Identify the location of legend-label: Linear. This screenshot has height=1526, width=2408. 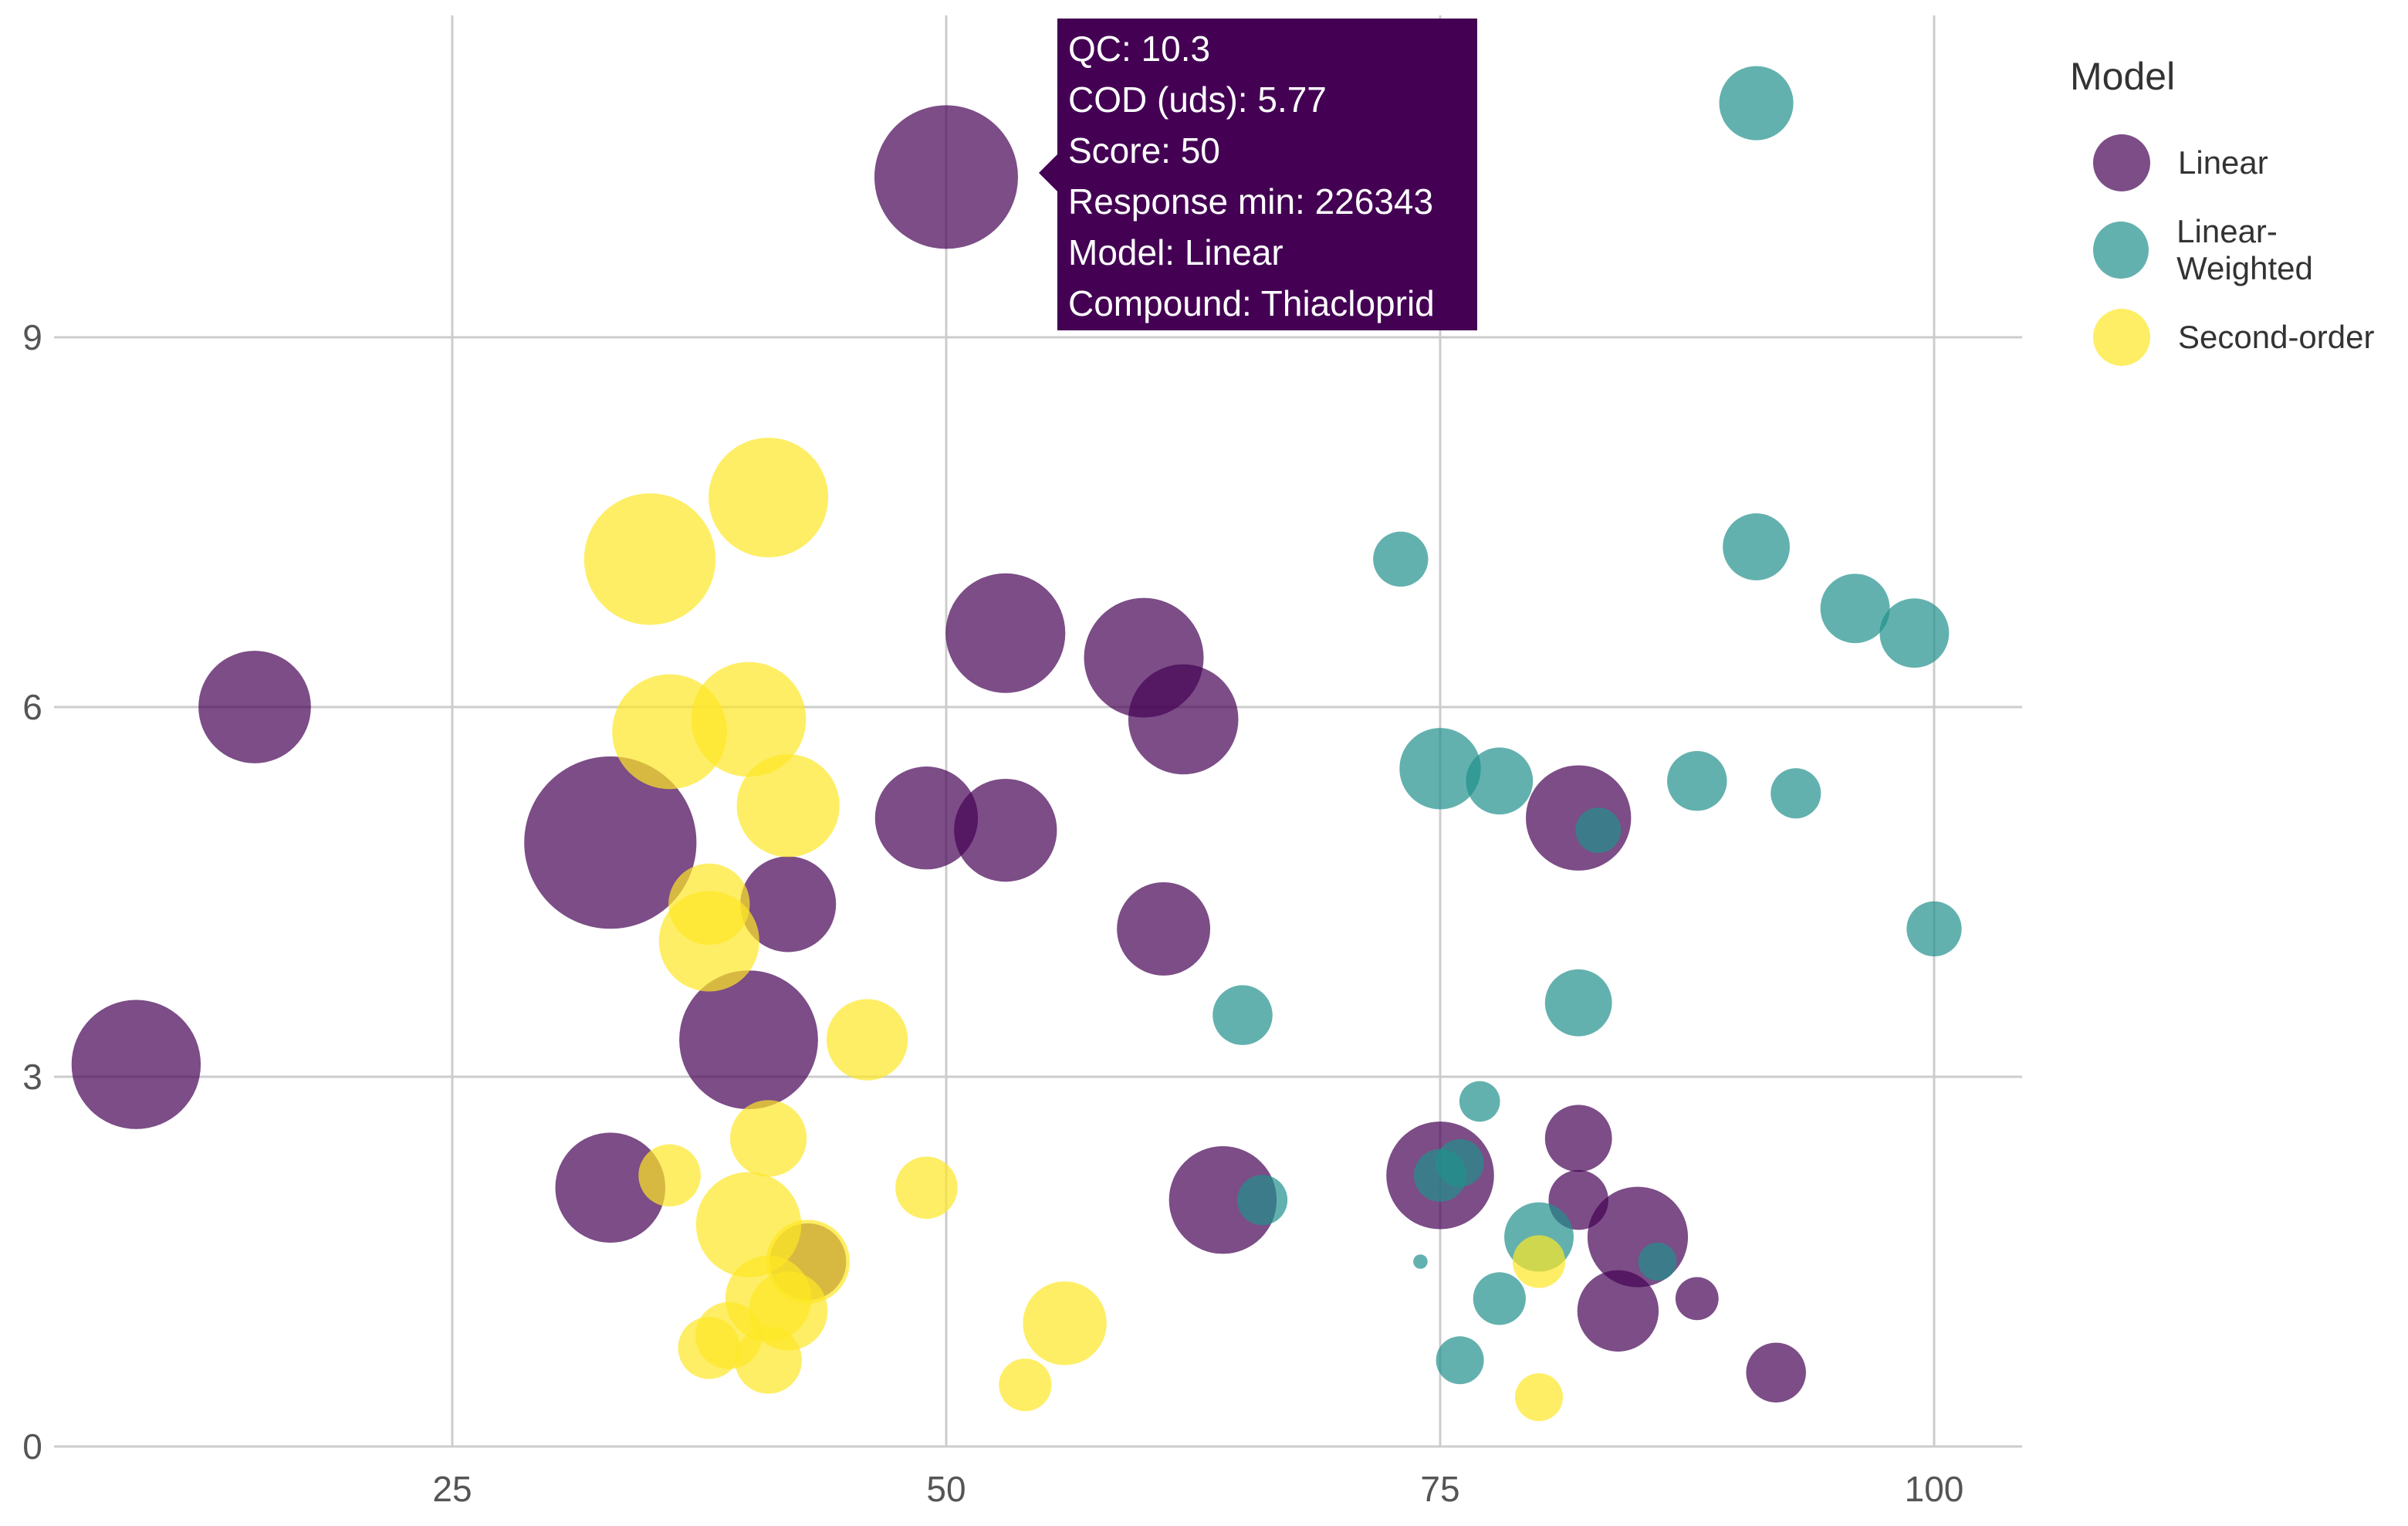
(2223, 163).